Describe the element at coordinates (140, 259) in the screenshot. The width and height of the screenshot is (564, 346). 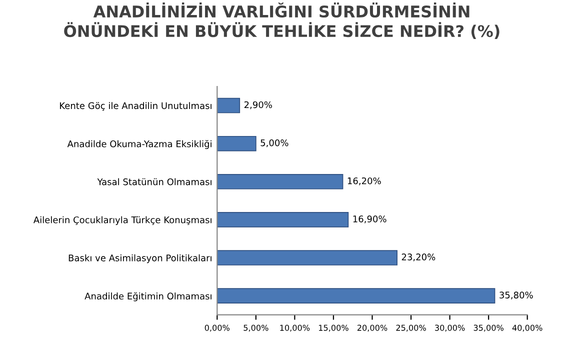
I see `y-tick-label: Baskı ve Asimilasyon Politikaları` at that location.